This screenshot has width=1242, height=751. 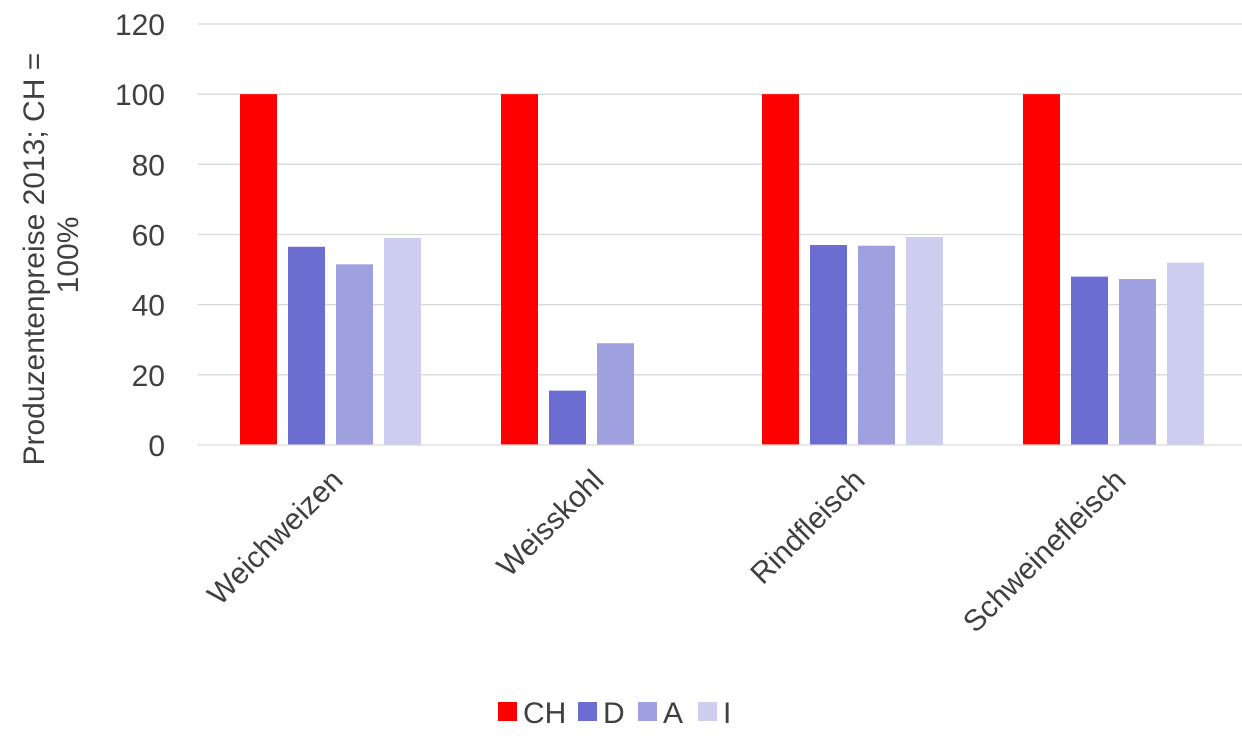 I want to click on legend-swatch-d, so click(x=587, y=711).